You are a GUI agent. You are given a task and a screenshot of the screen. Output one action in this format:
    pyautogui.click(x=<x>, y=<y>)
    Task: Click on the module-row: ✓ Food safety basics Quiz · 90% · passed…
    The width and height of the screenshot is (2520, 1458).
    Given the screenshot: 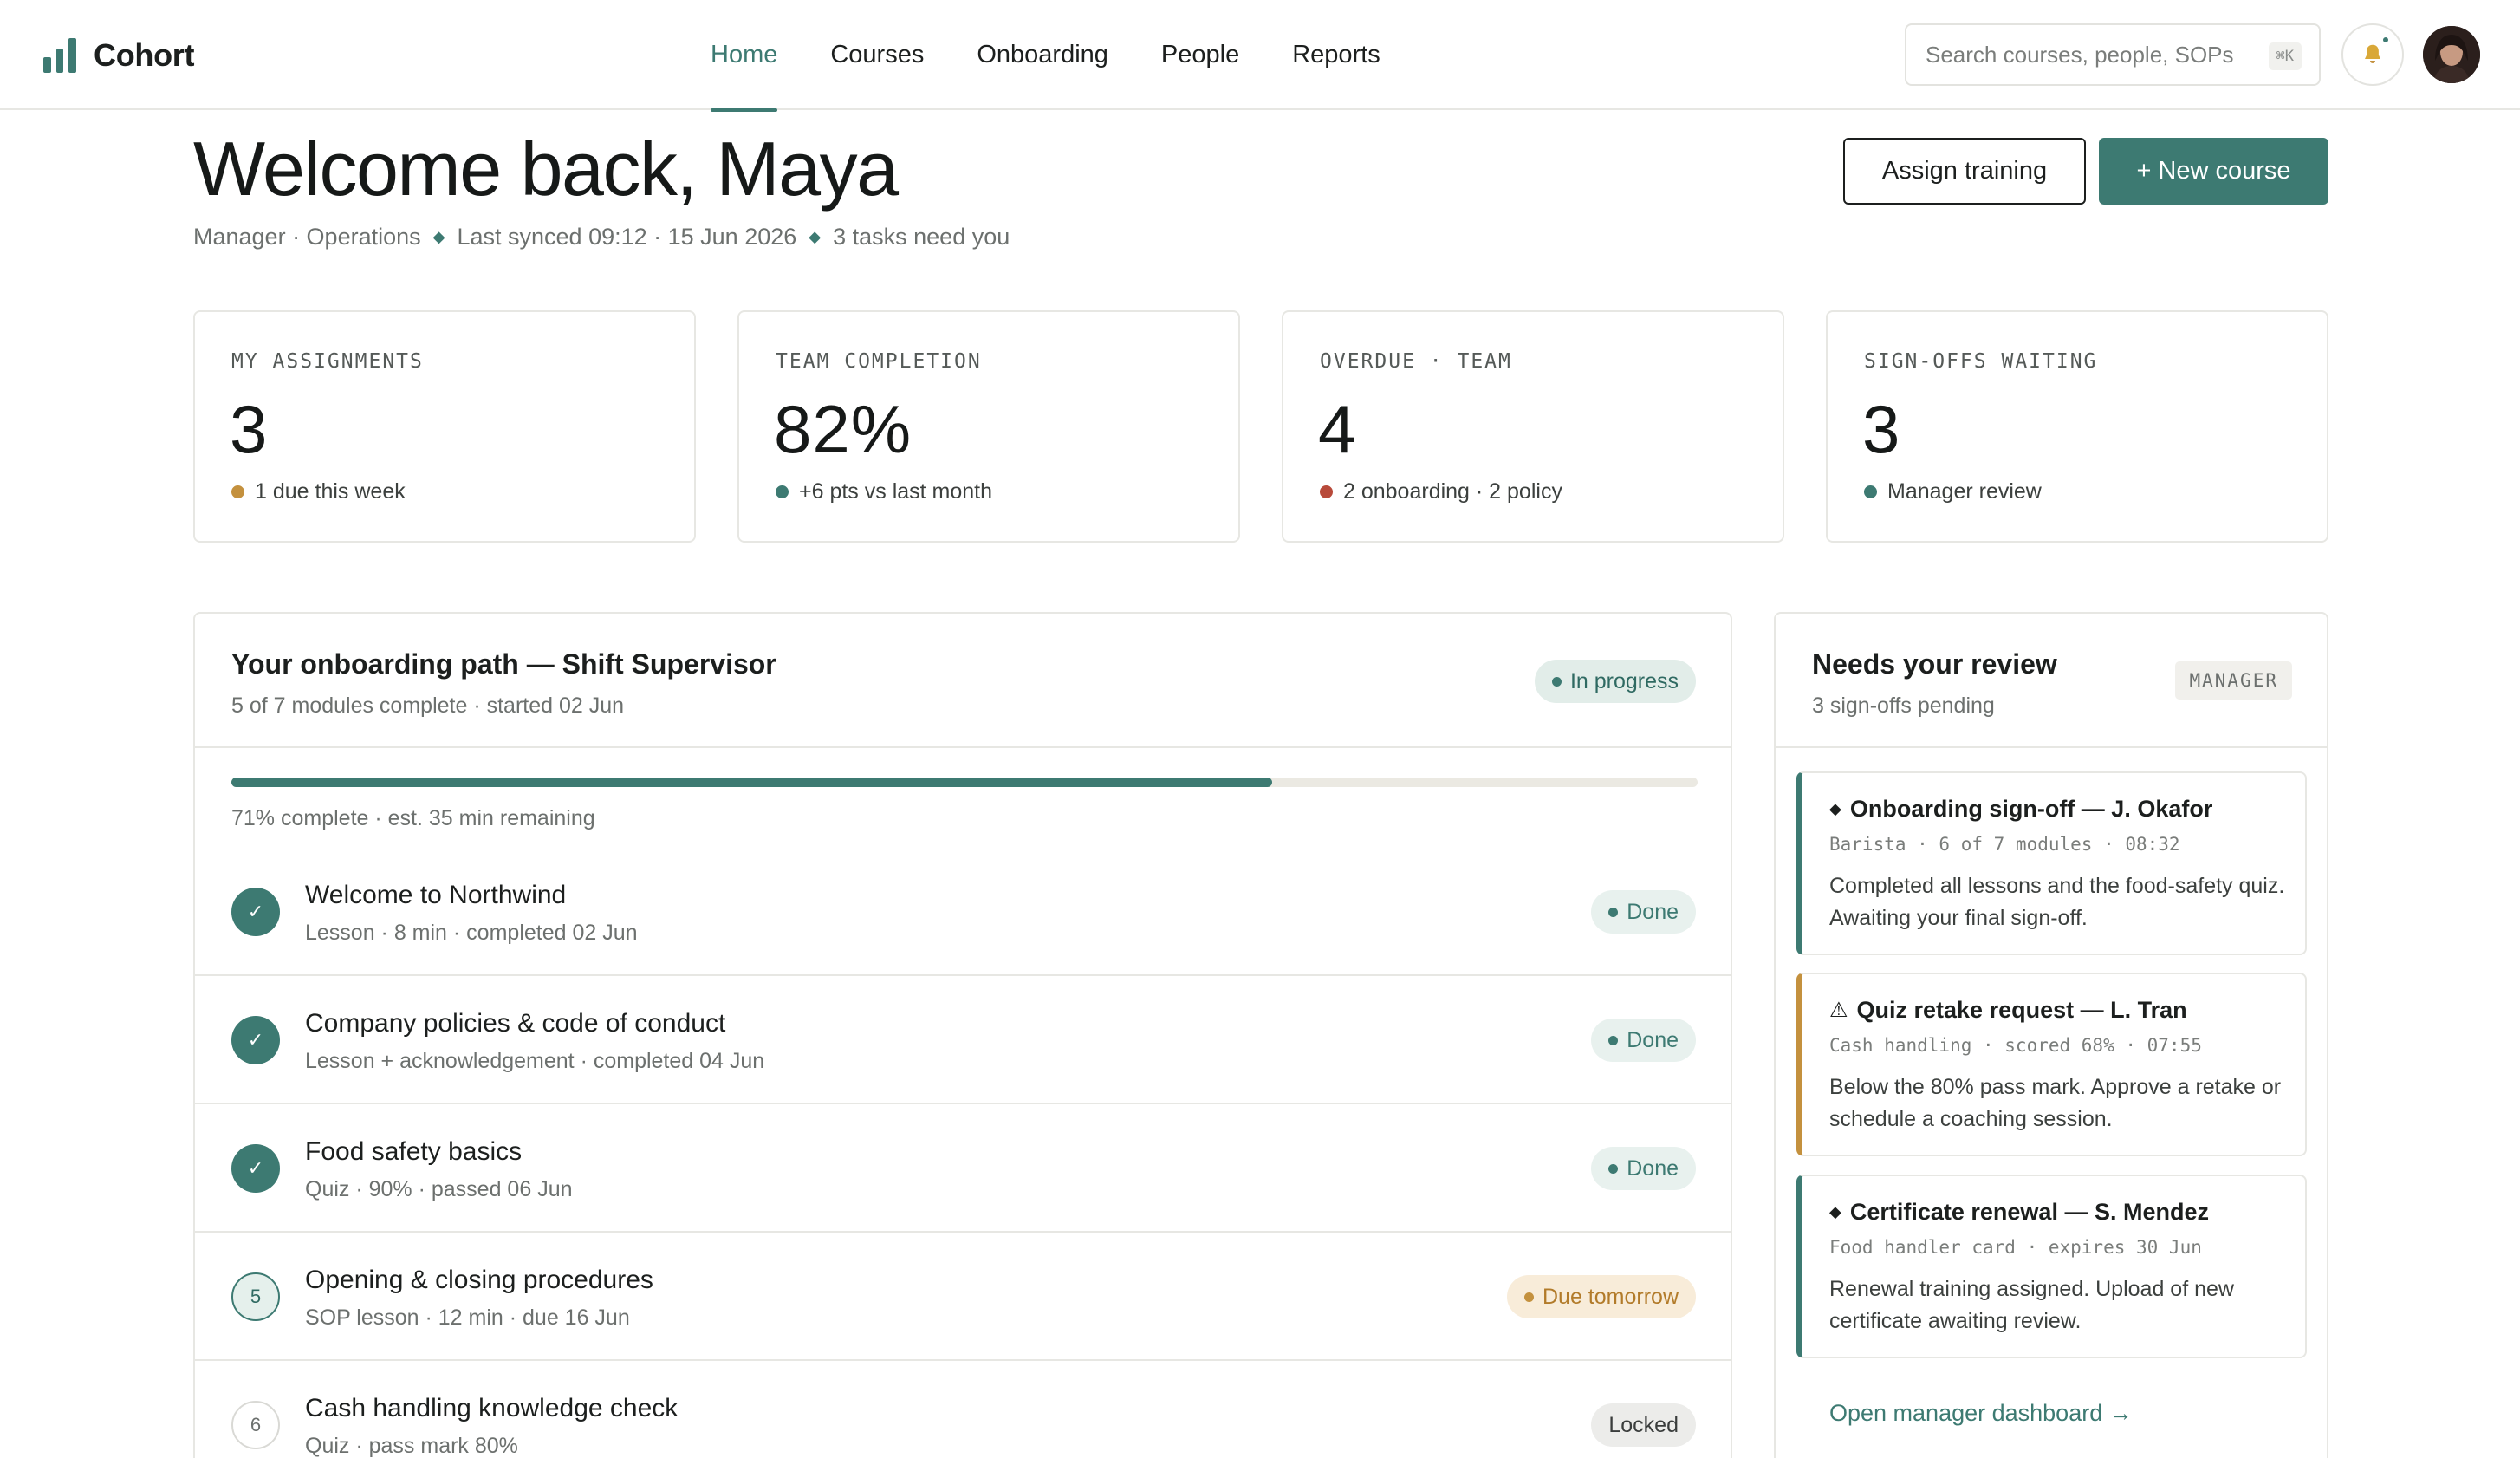 What is the action you would take?
    pyautogui.click(x=963, y=1168)
    